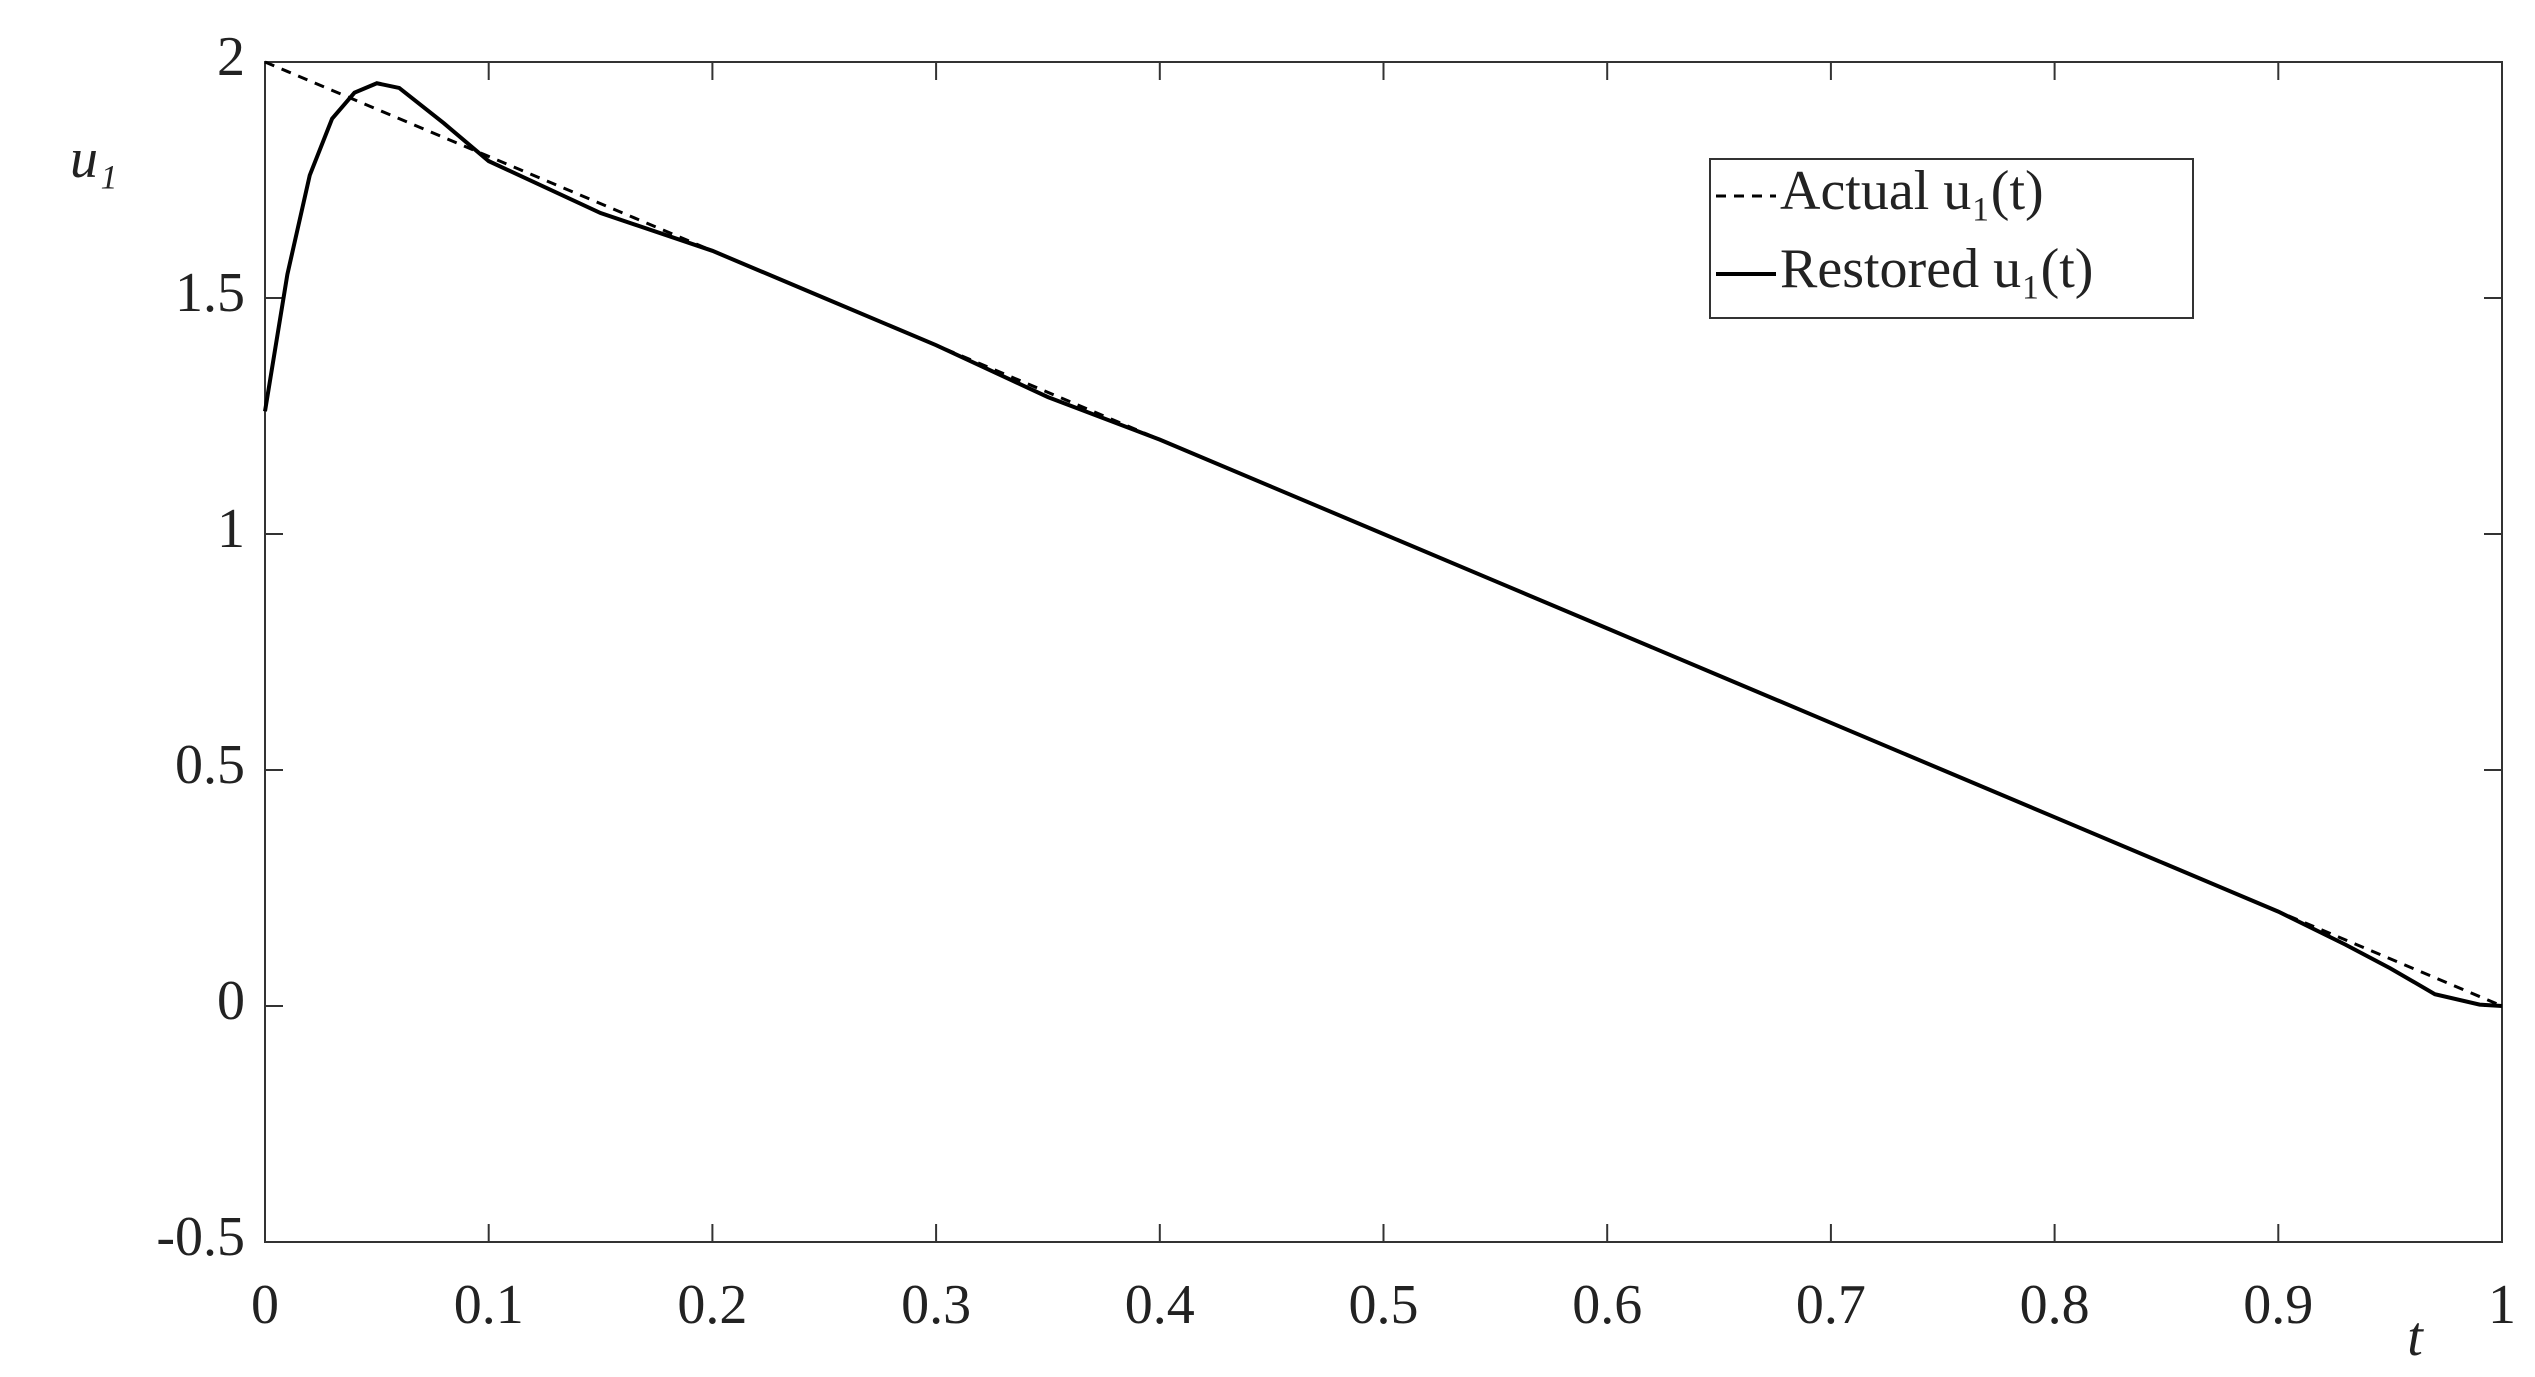  I want to click on x-tick-label: 1, so click(2502, 1305).